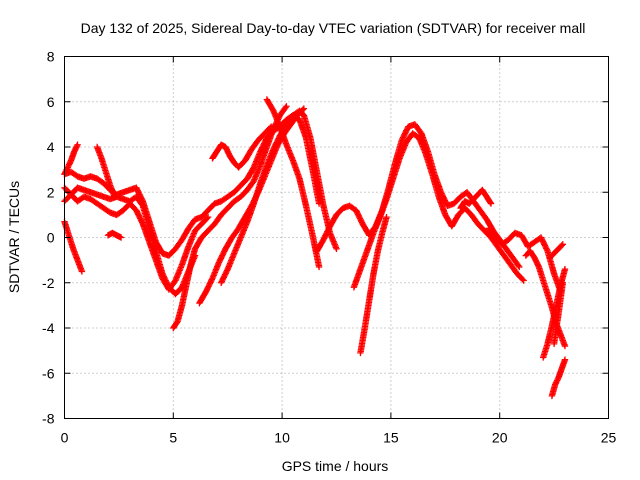  I want to click on y-tick-label: 2, so click(51, 192).